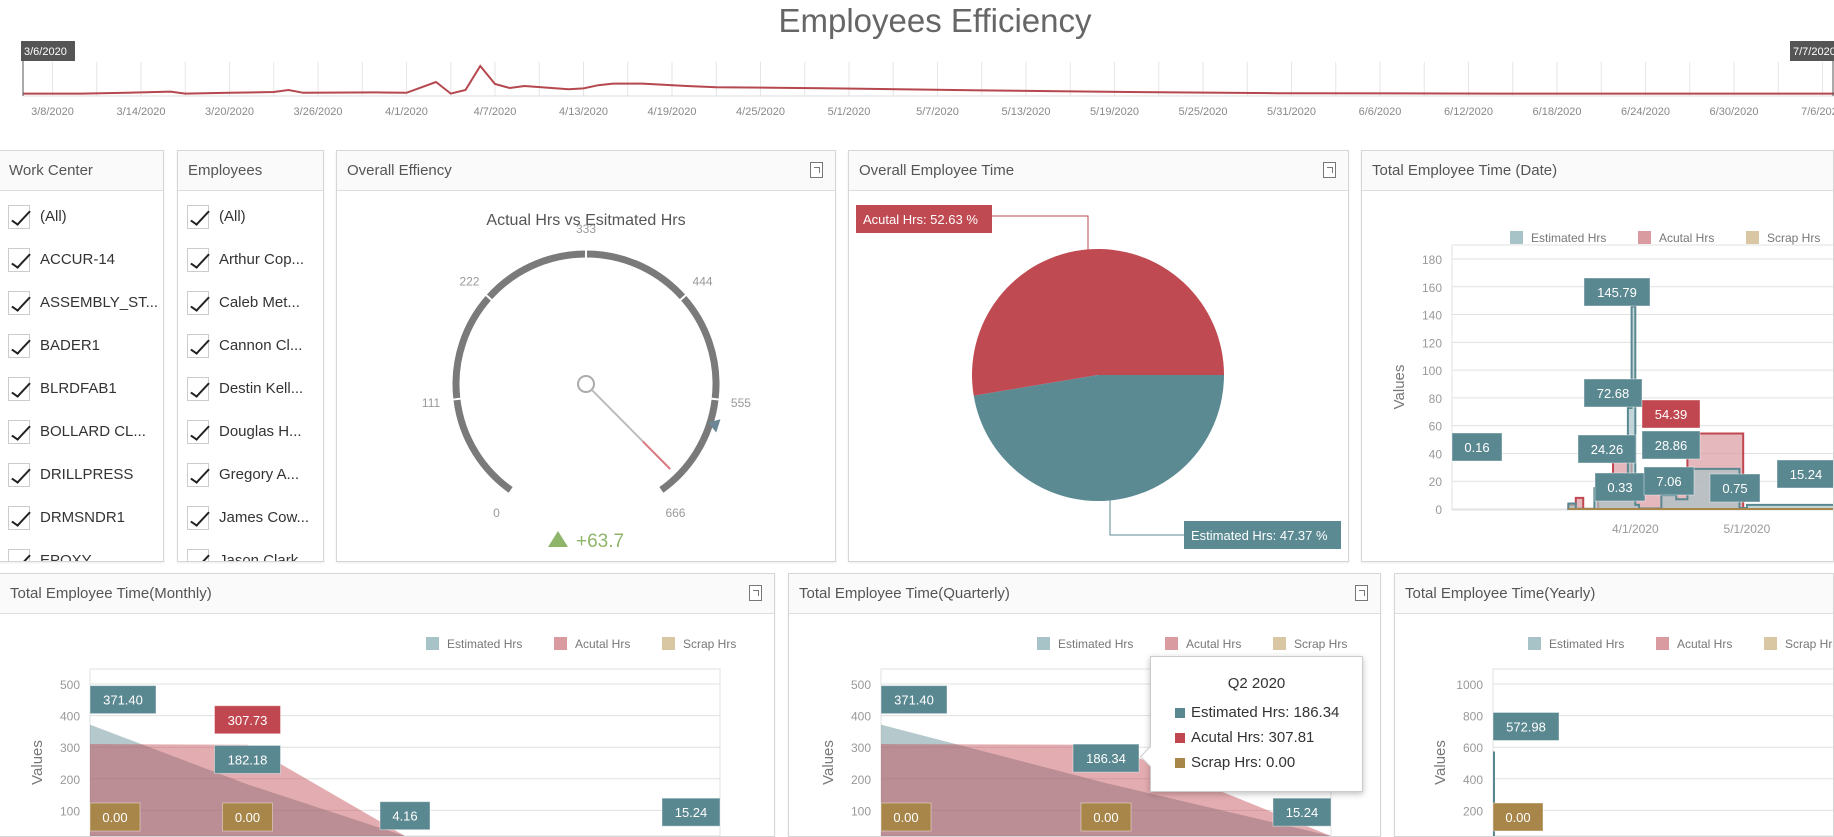 Image resolution: width=1834 pixels, height=837 pixels. I want to click on delta-up-arrow-icon, so click(558, 539).